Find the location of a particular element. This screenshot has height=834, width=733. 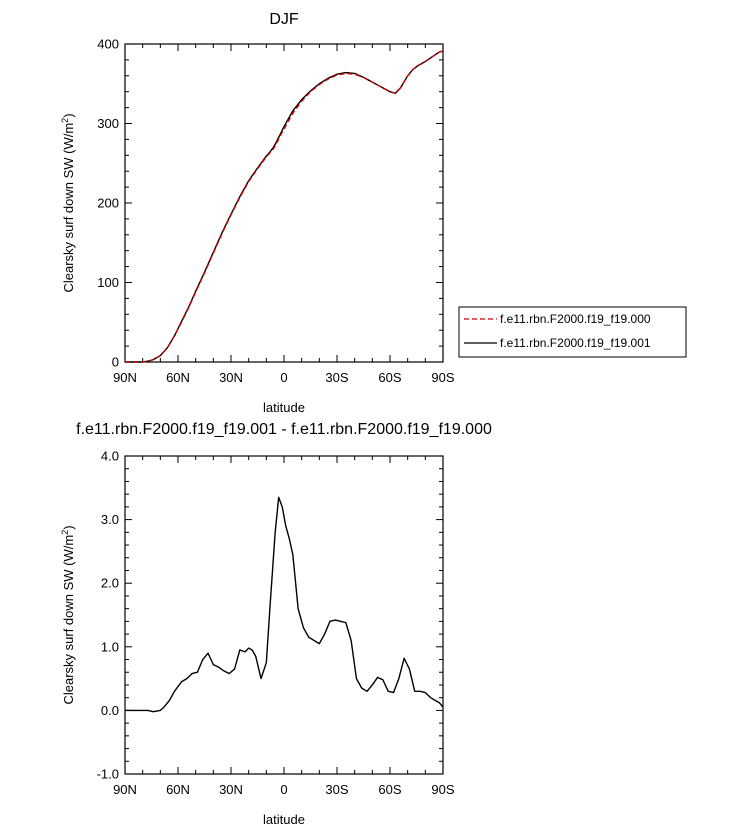

top-chart-x-axis-title: latitude is located at coordinates (284, 407).